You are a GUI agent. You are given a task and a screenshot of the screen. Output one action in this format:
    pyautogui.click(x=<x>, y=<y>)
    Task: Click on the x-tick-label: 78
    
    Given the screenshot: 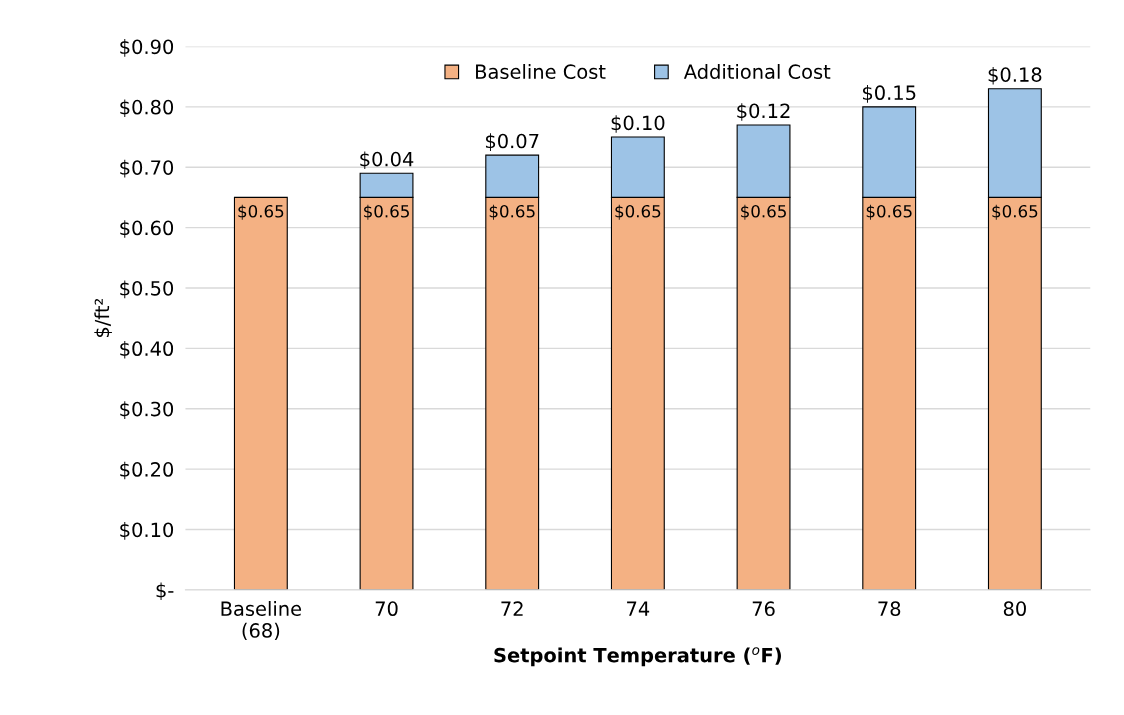 What is the action you would take?
    pyautogui.click(x=889, y=609)
    